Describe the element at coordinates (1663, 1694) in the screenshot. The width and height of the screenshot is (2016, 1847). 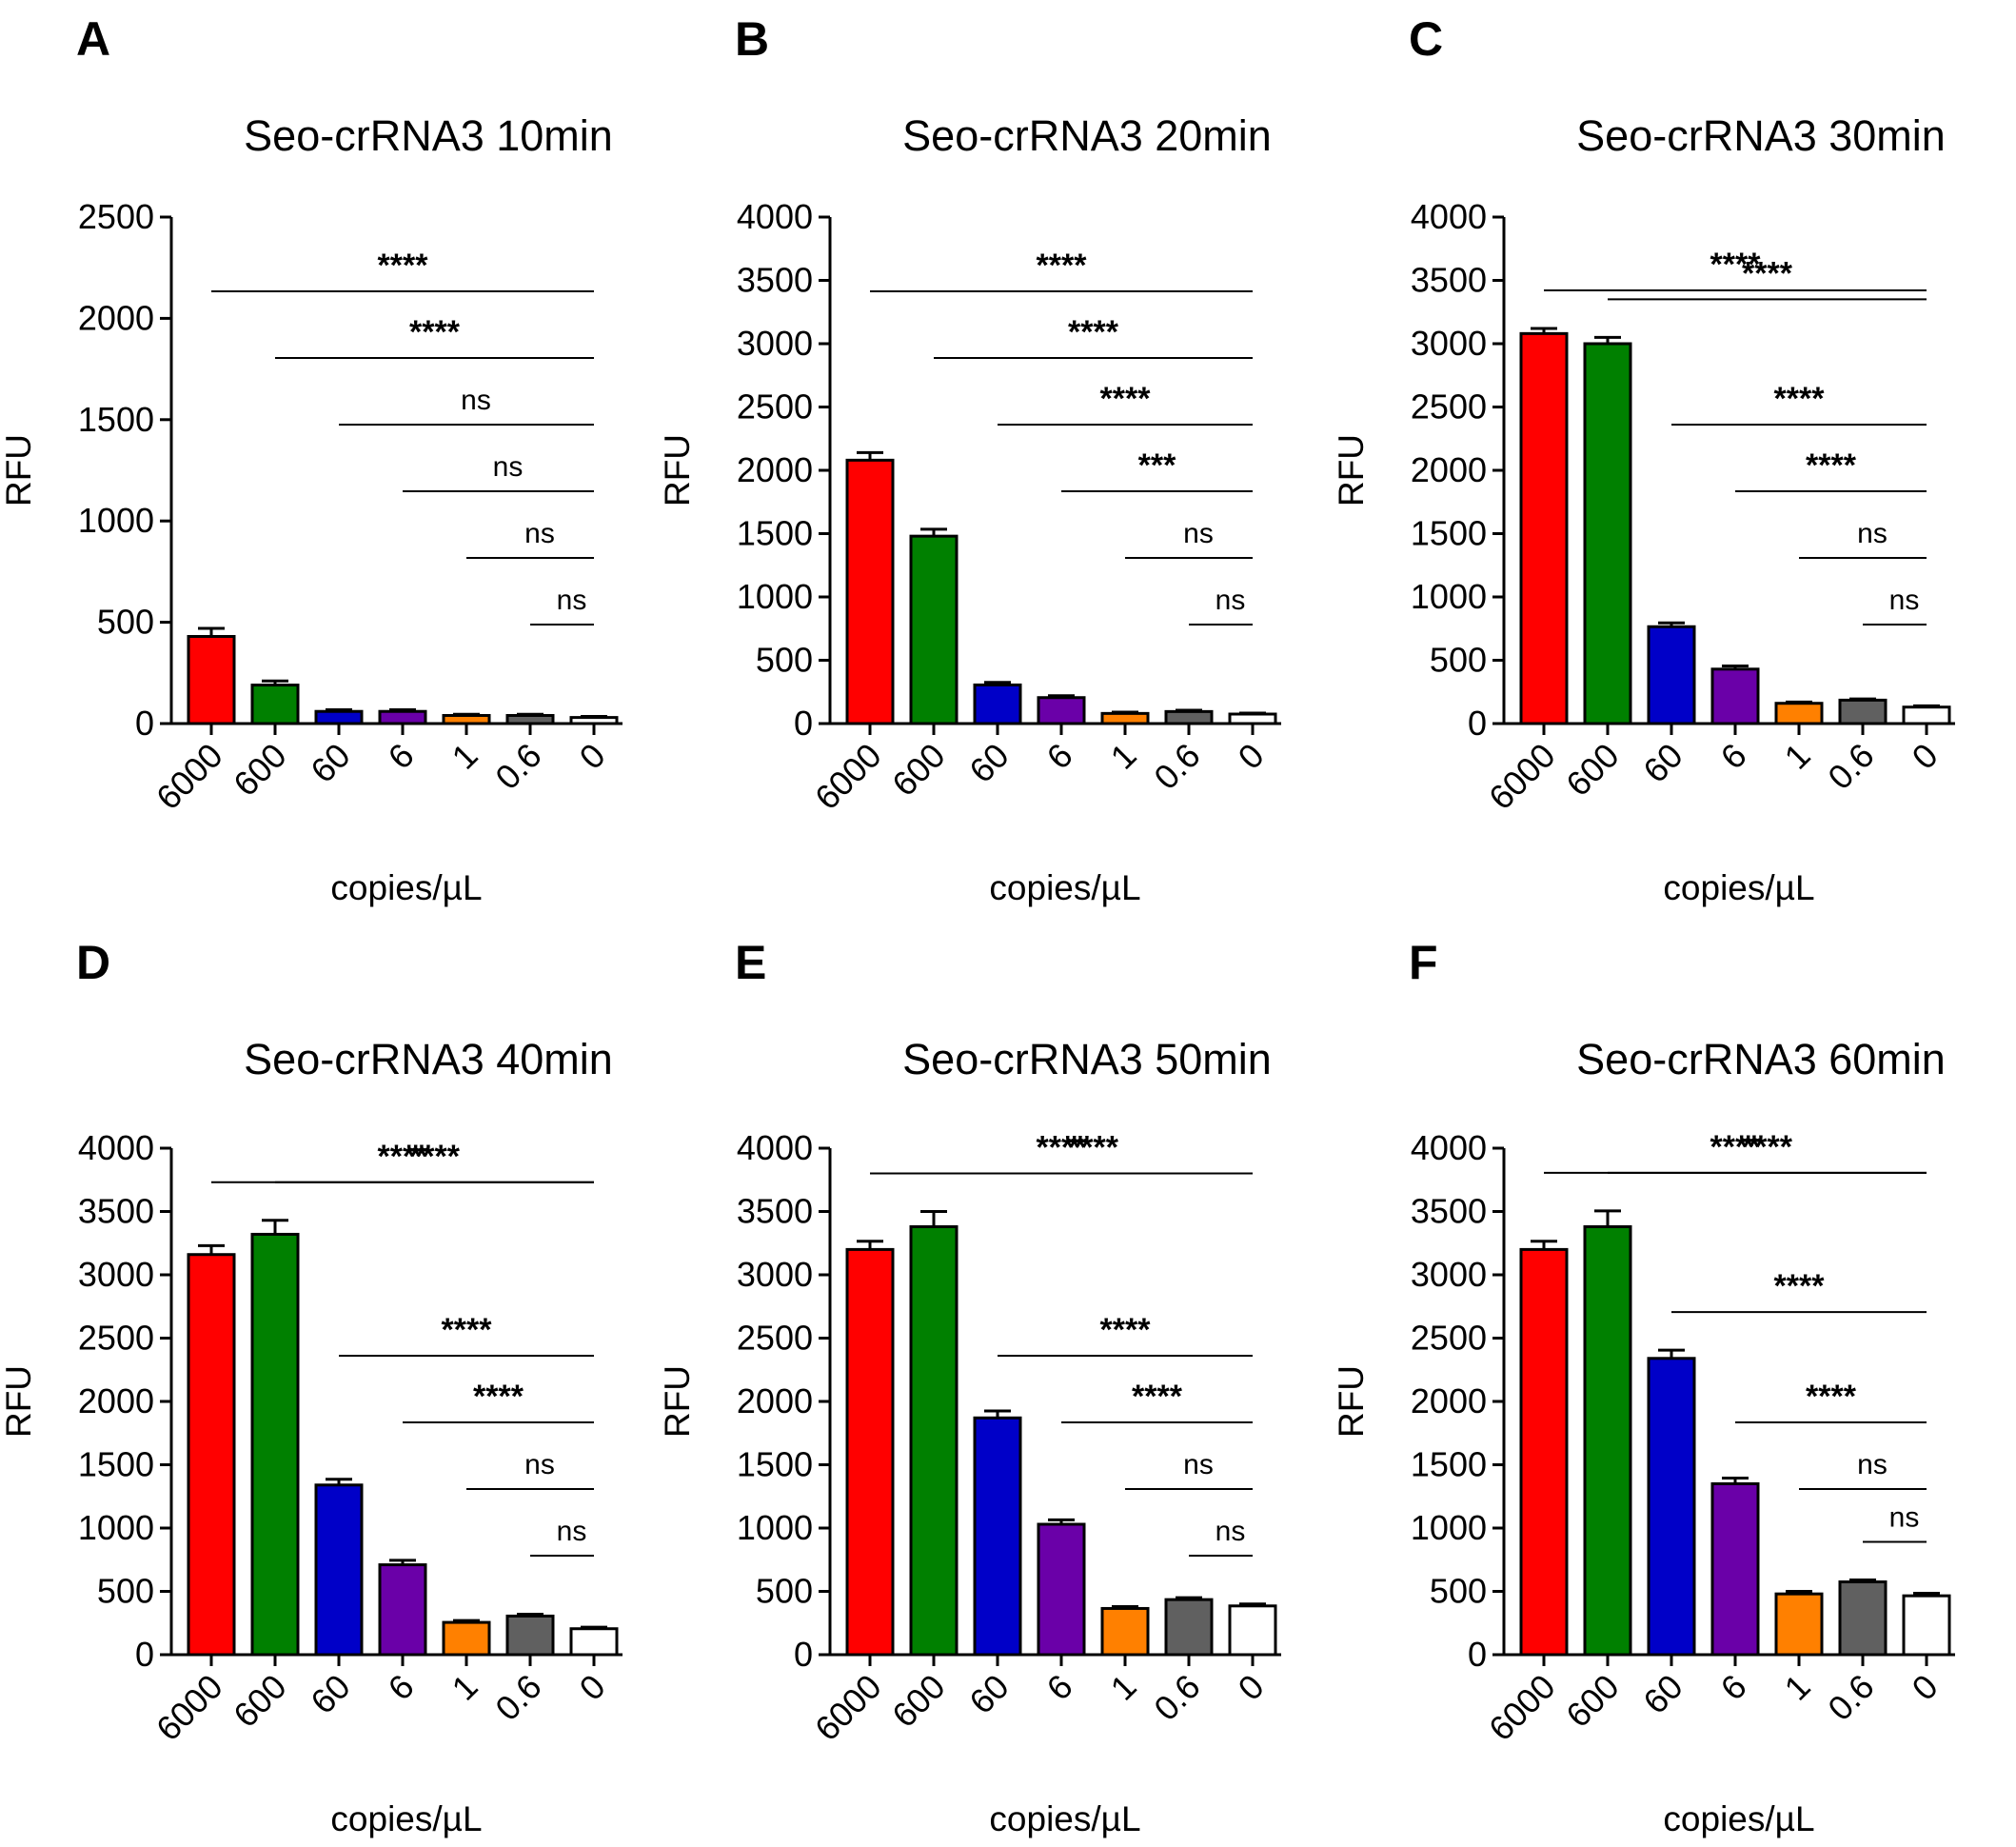
I see `x-tick-label: 60` at that location.